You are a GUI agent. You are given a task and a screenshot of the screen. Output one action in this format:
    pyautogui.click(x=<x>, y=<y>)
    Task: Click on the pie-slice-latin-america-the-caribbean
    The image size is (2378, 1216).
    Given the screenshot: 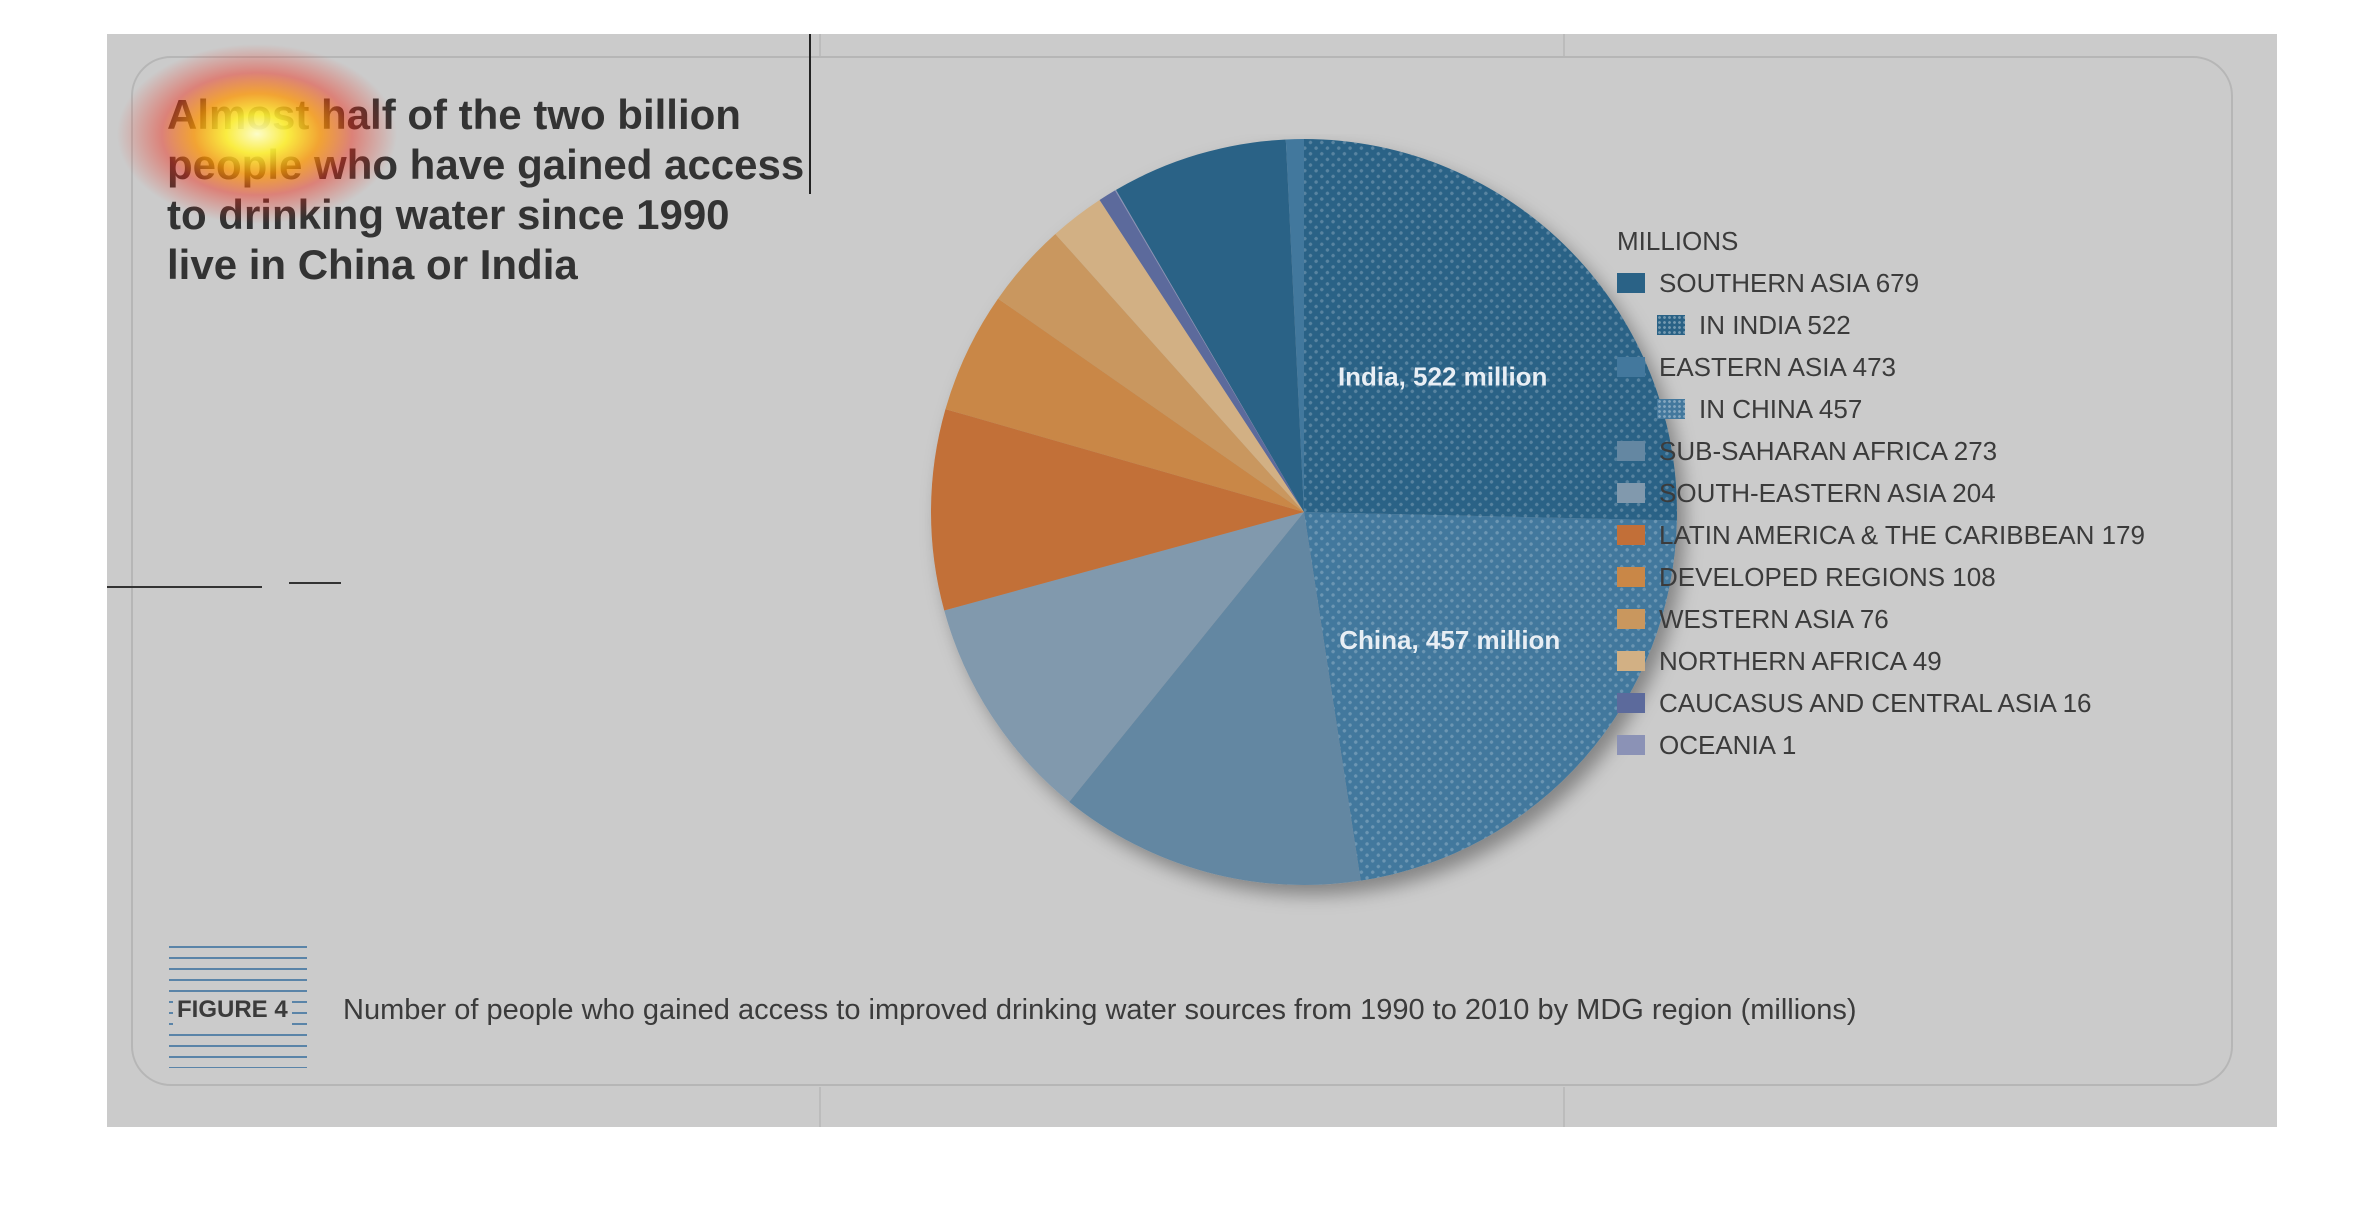 What is the action you would take?
    pyautogui.click(x=1117, y=510)
    